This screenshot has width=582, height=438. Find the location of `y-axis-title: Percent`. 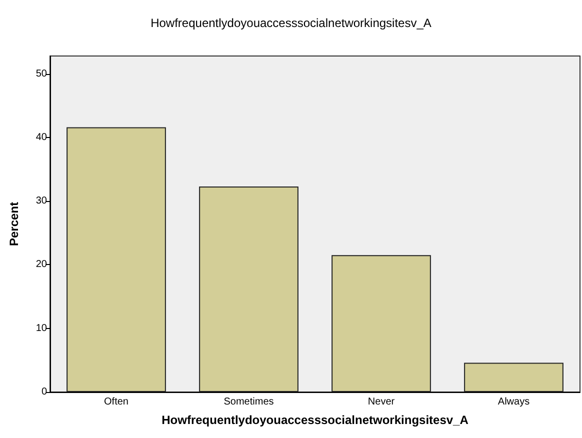

y-axis-title: Percent is located at coordinates (14, 224).